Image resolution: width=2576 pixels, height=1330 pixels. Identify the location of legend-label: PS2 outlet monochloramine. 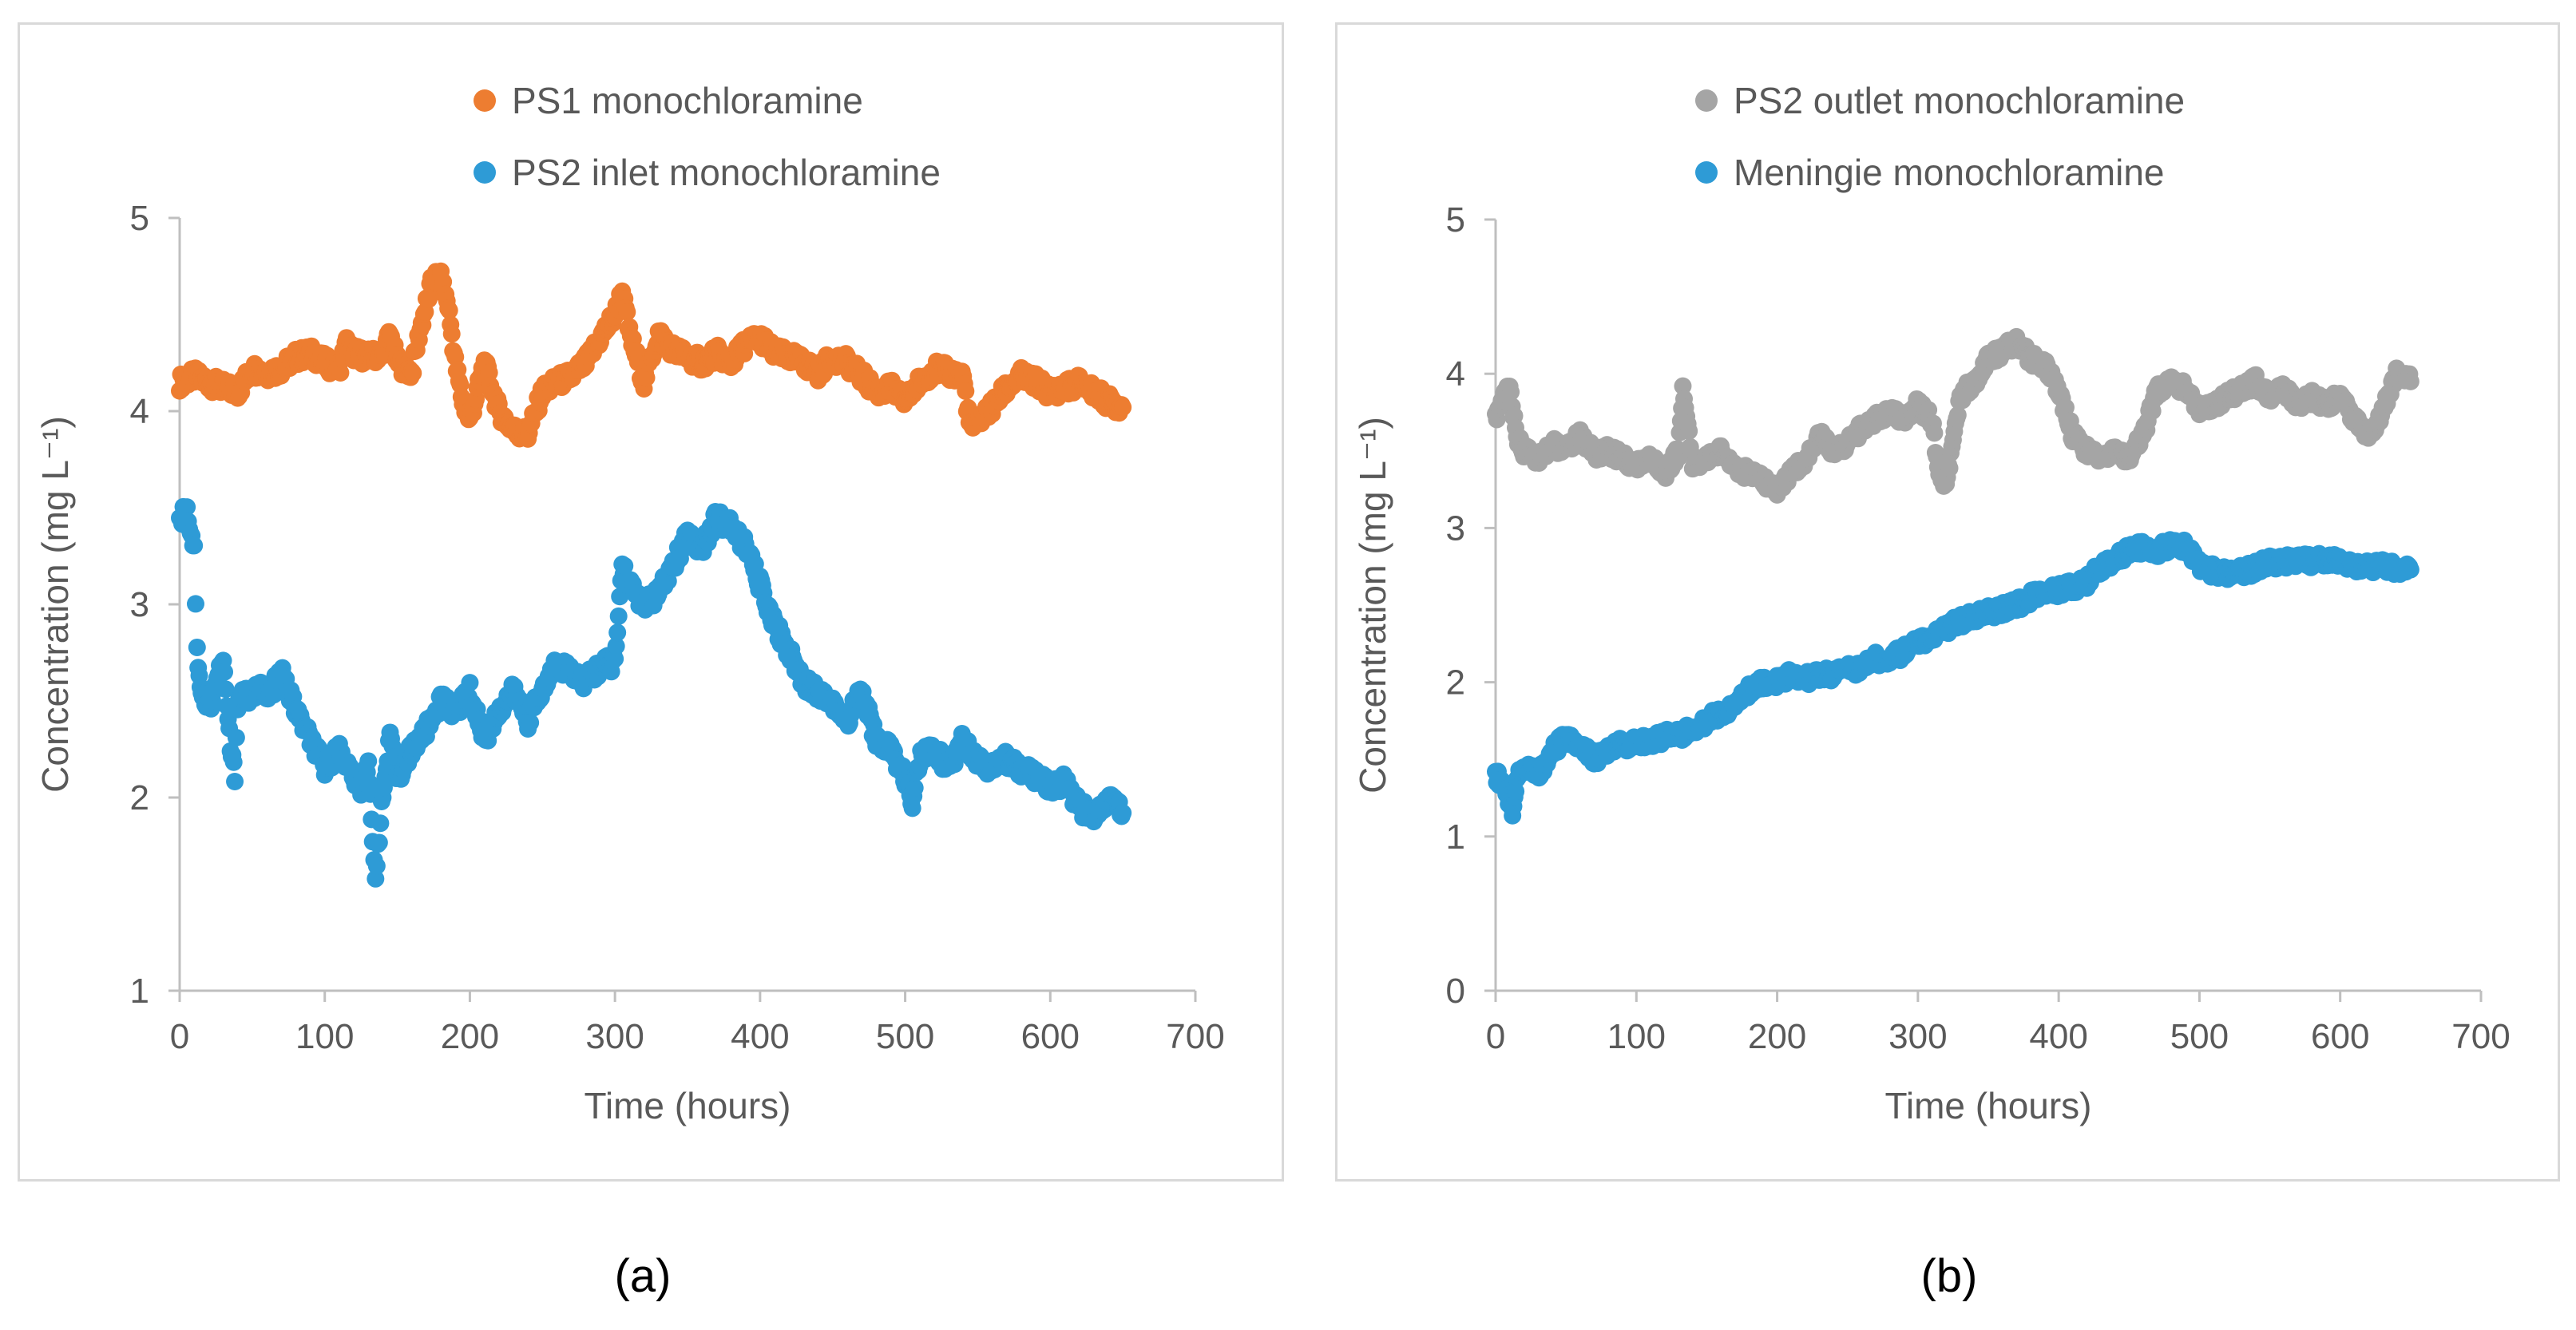
(1959, 100).